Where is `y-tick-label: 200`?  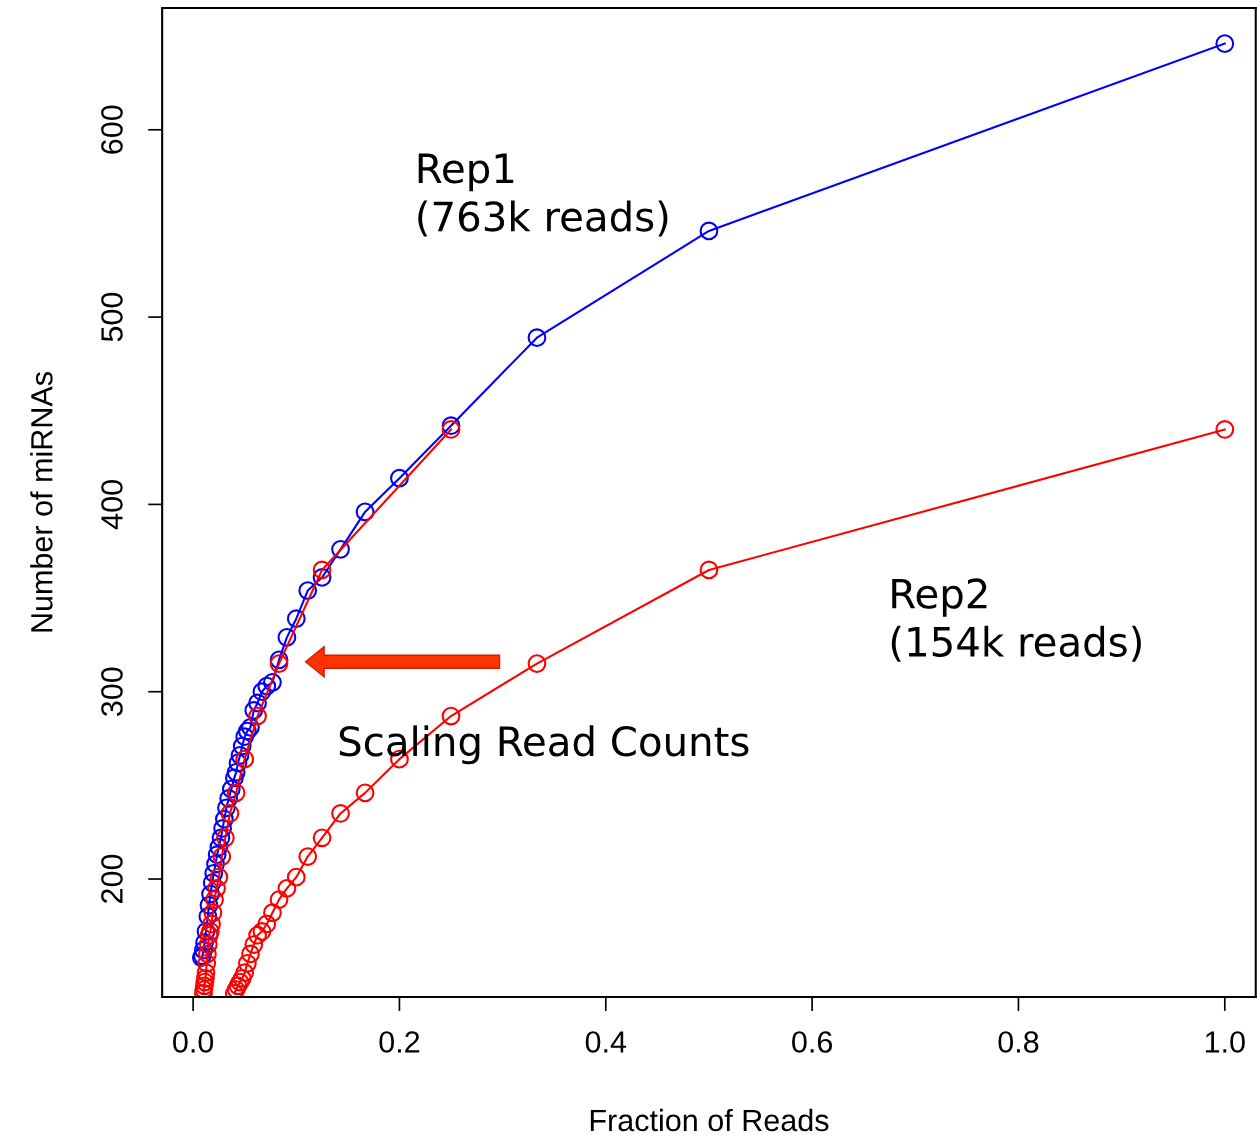
y-tick-label: 200 is located at coordinates (112, 878).